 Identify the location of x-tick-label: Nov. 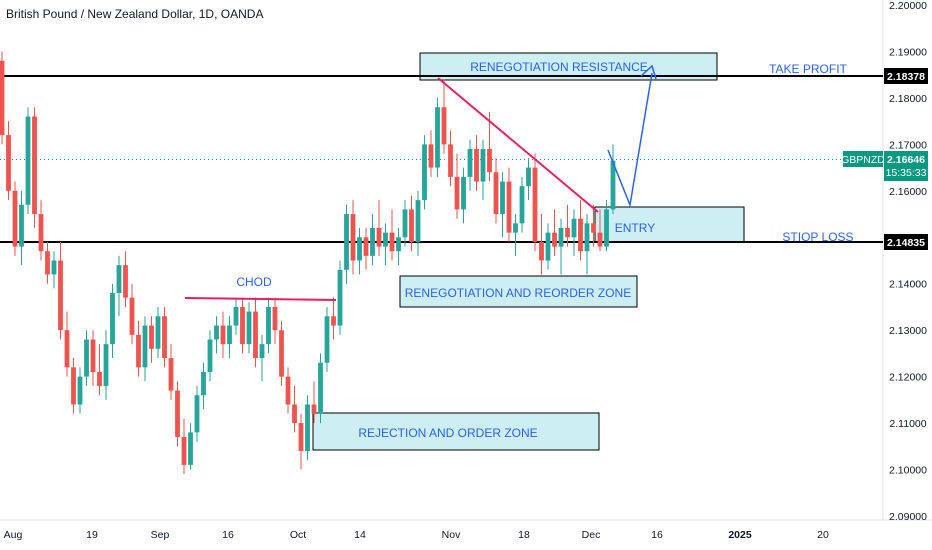
(451, 535).